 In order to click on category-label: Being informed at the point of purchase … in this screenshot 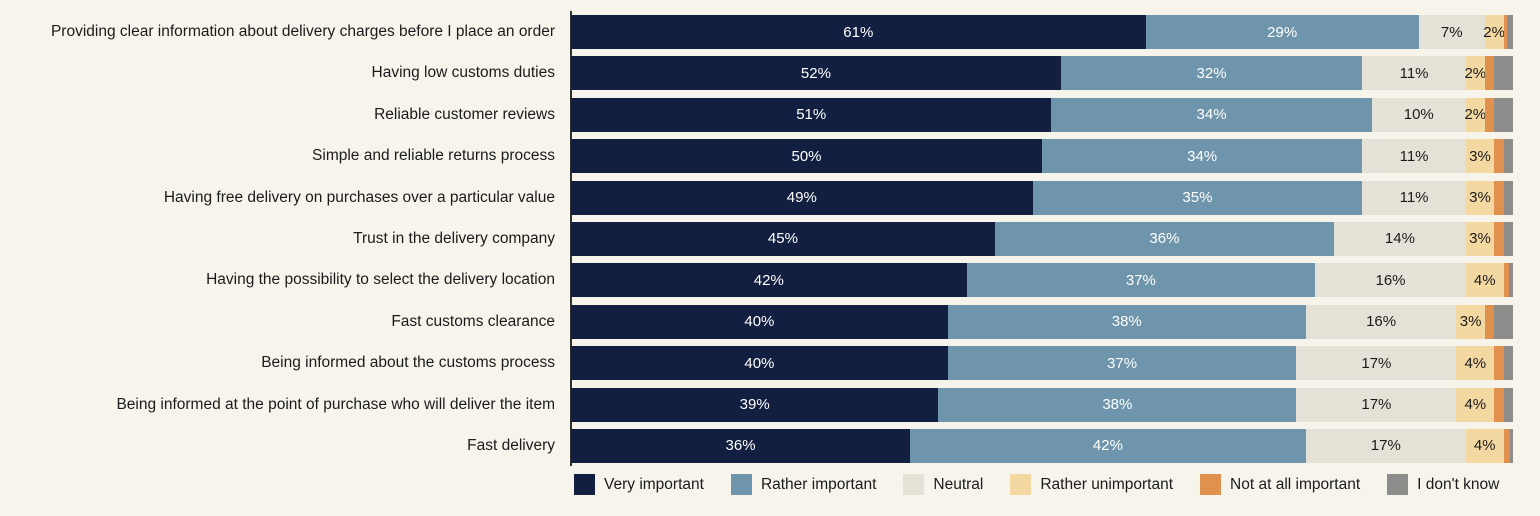, I will do `click(335, 404)`.